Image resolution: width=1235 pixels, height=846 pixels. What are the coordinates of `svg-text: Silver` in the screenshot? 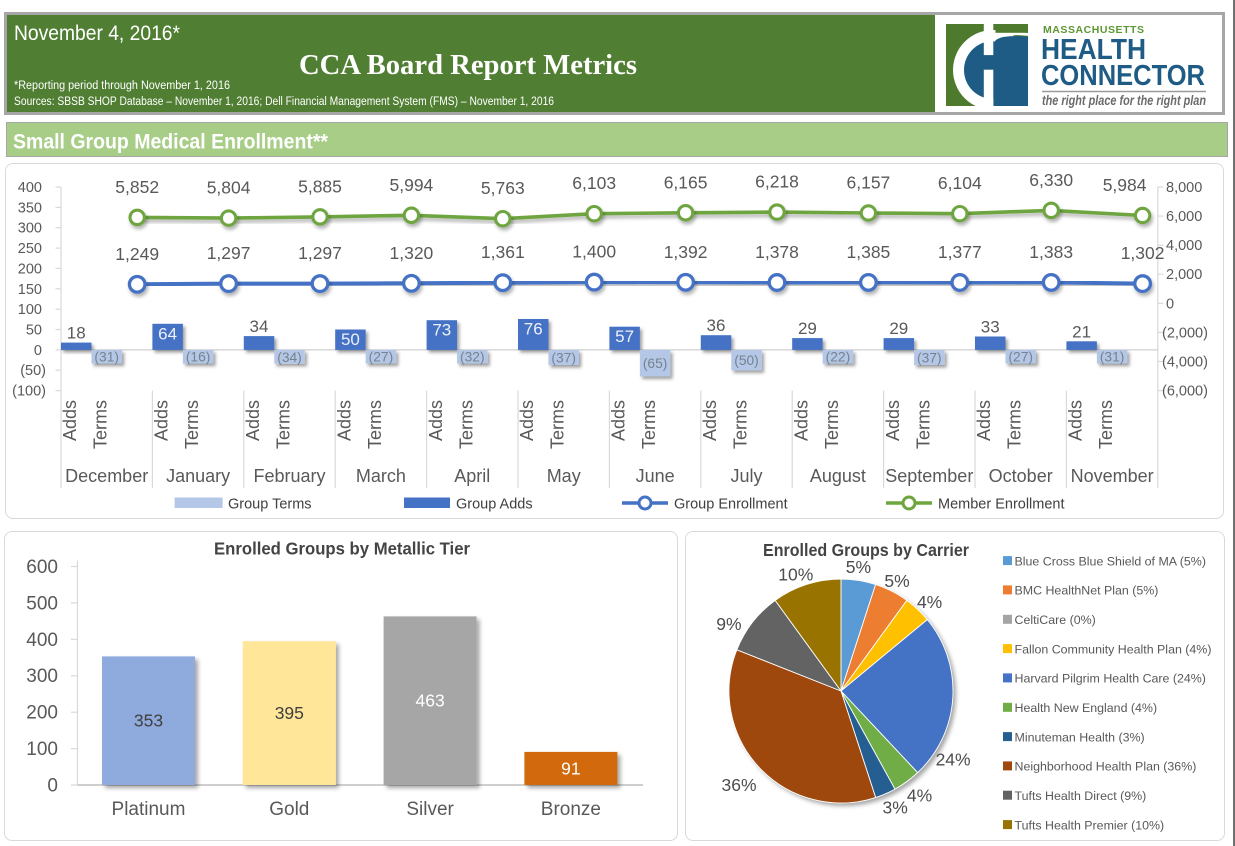 It's located at (430, 809).